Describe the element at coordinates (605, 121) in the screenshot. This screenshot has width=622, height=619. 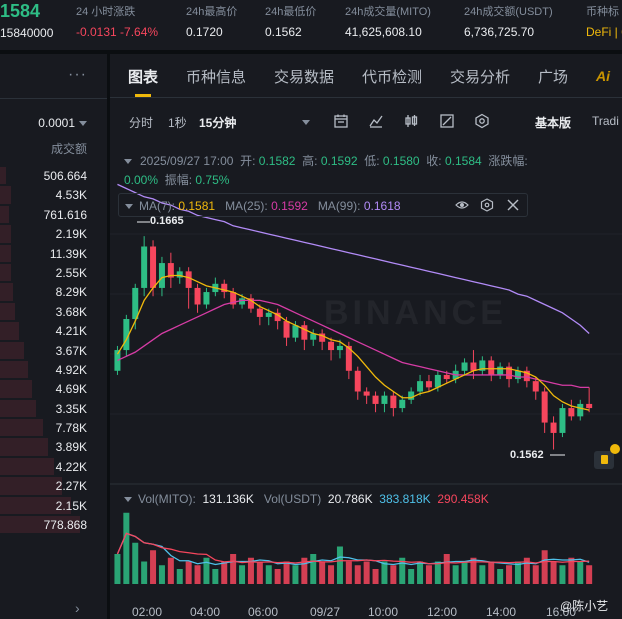
I see `tradingview-button: Tradi` at that location.